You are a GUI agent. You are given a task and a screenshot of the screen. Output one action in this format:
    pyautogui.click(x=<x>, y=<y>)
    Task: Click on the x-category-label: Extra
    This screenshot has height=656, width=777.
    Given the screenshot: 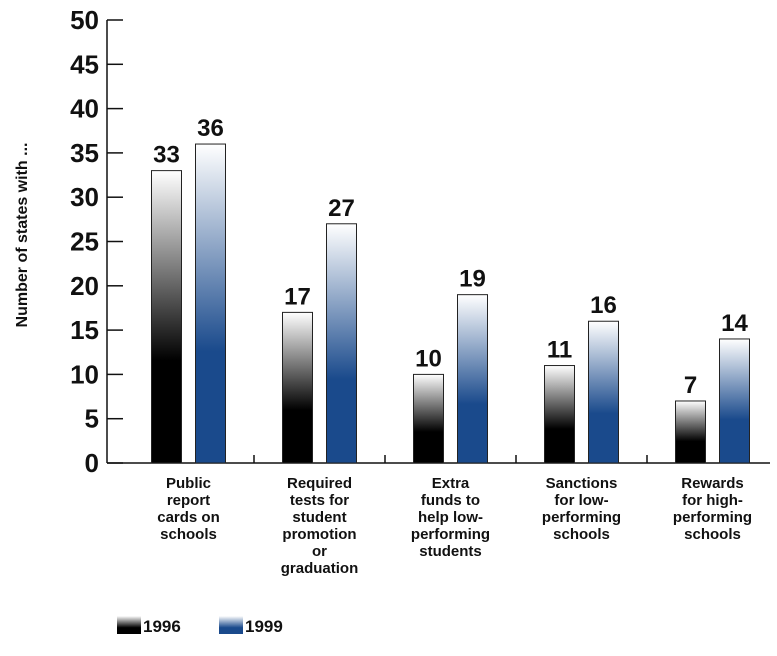 What is the action you would take?
    pyautogui.click(x=451, y=483)
    